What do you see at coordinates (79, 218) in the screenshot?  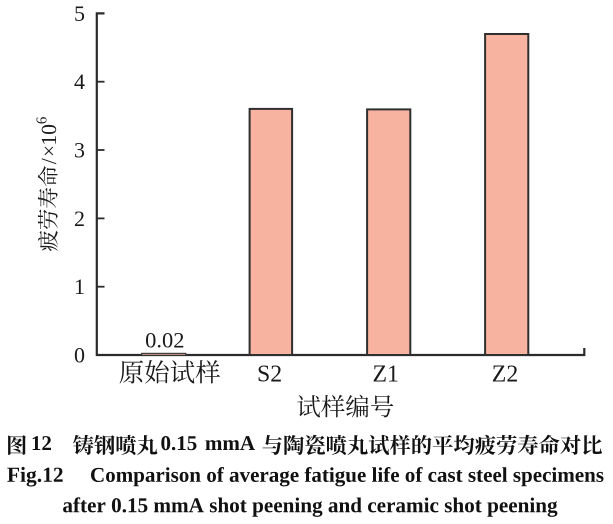 I see `svg-text: 2` at bounding box center [79, 218].